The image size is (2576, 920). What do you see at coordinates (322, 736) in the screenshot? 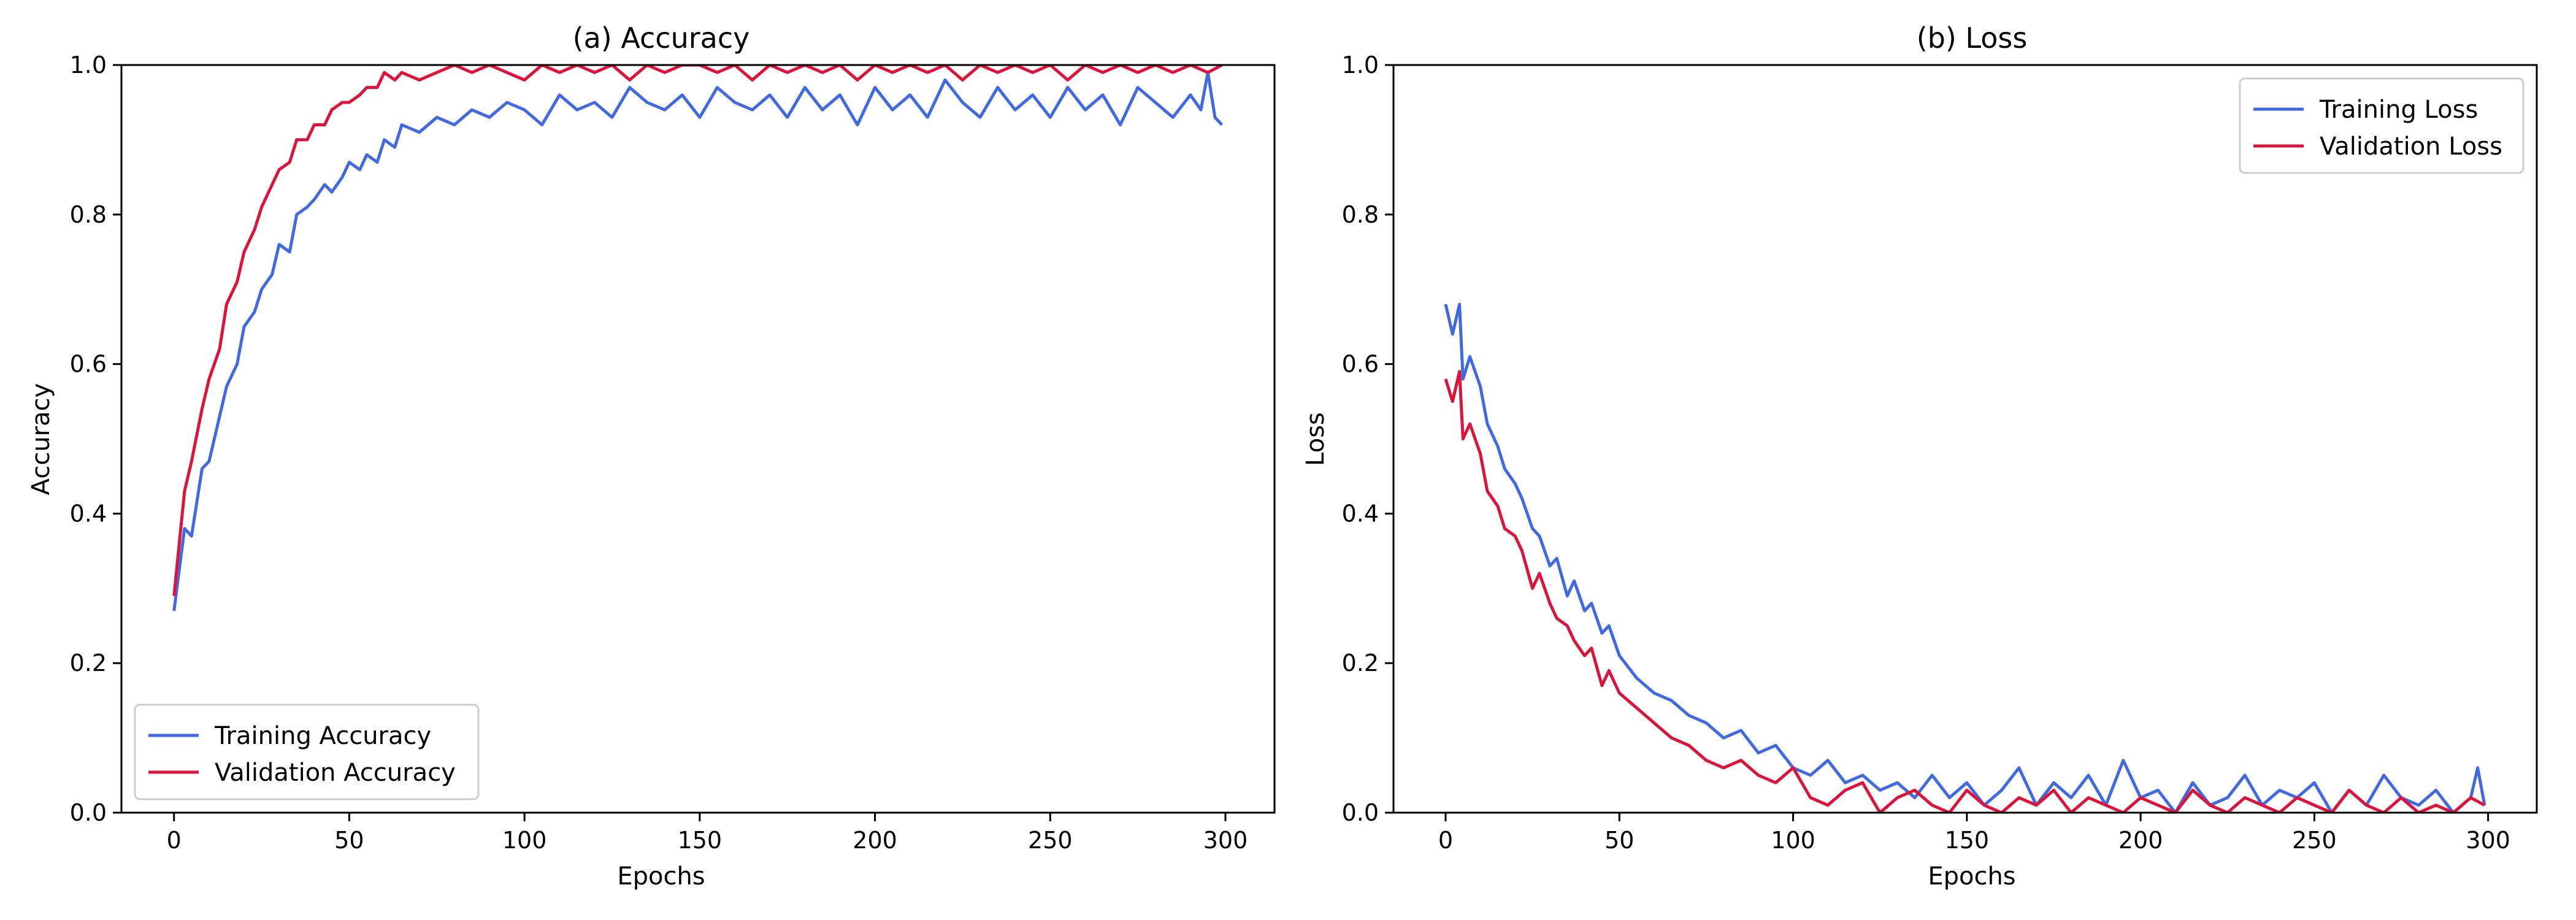
I see `accuracy-legend-label-training-accuracy: Training Accuracy` at bounding box center [322, 736].